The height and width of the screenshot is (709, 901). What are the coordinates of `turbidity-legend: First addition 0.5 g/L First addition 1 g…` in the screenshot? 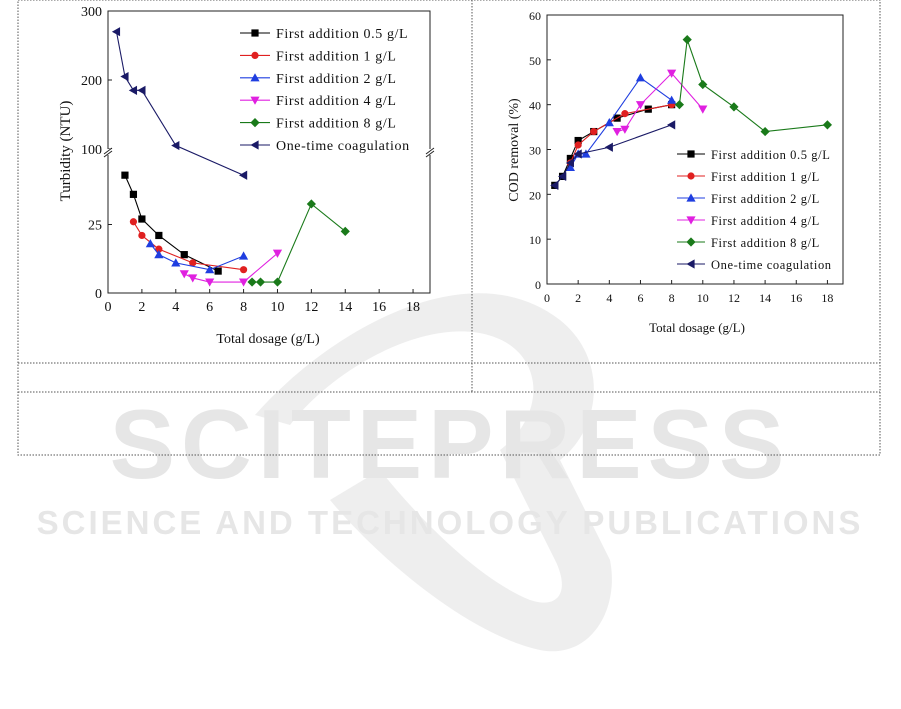 It's located at (325, 90).